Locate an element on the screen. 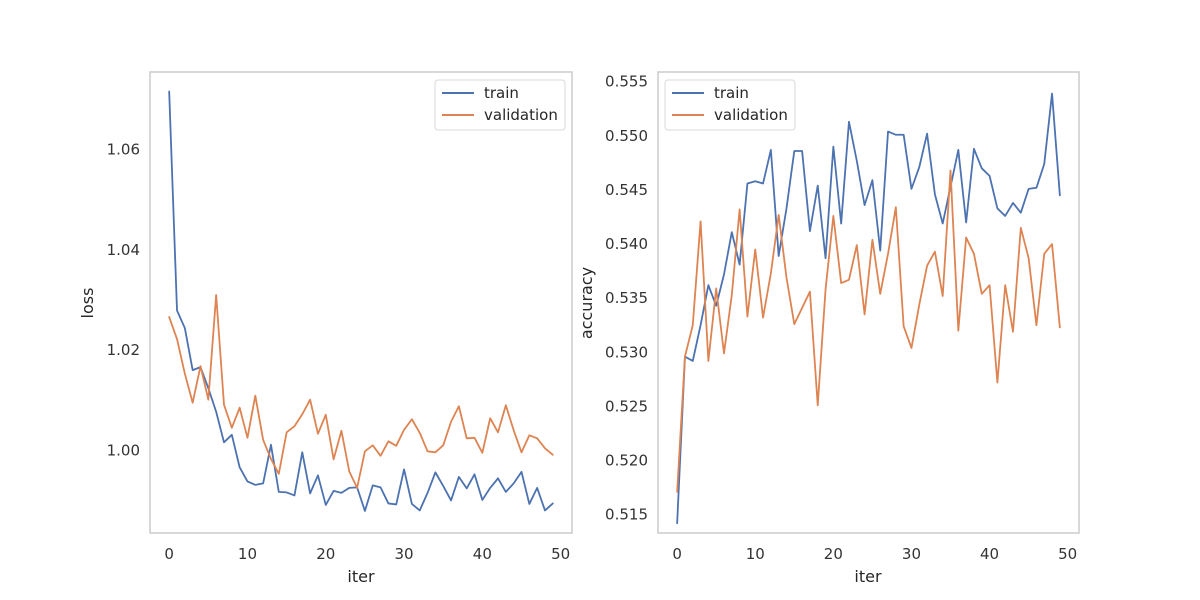  accuracy-y-tick-label: 0.535 is located at coordinates (626, 298).